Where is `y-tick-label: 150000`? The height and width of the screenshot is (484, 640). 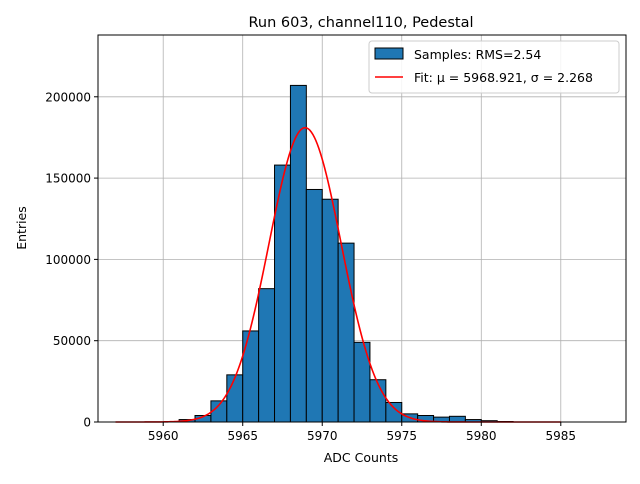
y-tick-label: 150000 is located at coordinates (68, 179).